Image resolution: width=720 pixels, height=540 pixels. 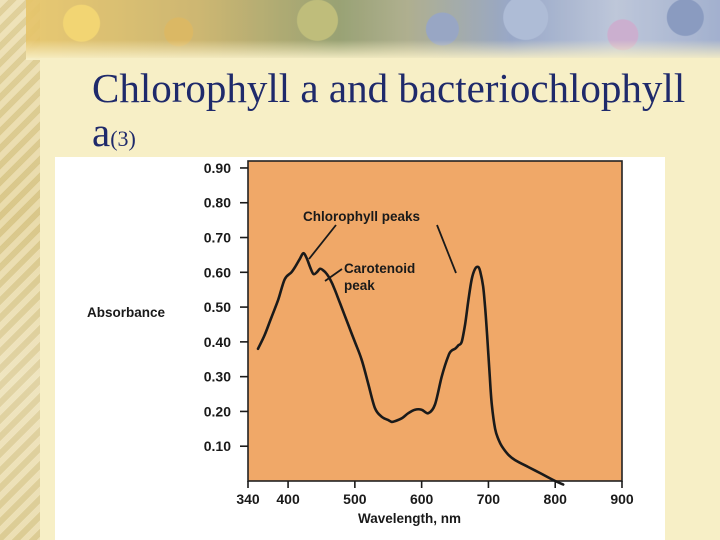 What do you see at coordinates (622, 499) in the screenshot?
I see `x-tick-label: 900` at bounding box center [622, 499].